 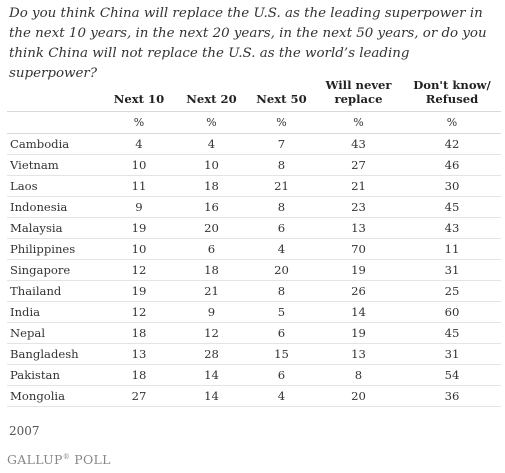 What do you see at coordinates (55, 122) in the screenshot?
I see `unit-cell-blank` at bounding box center [55, 122].